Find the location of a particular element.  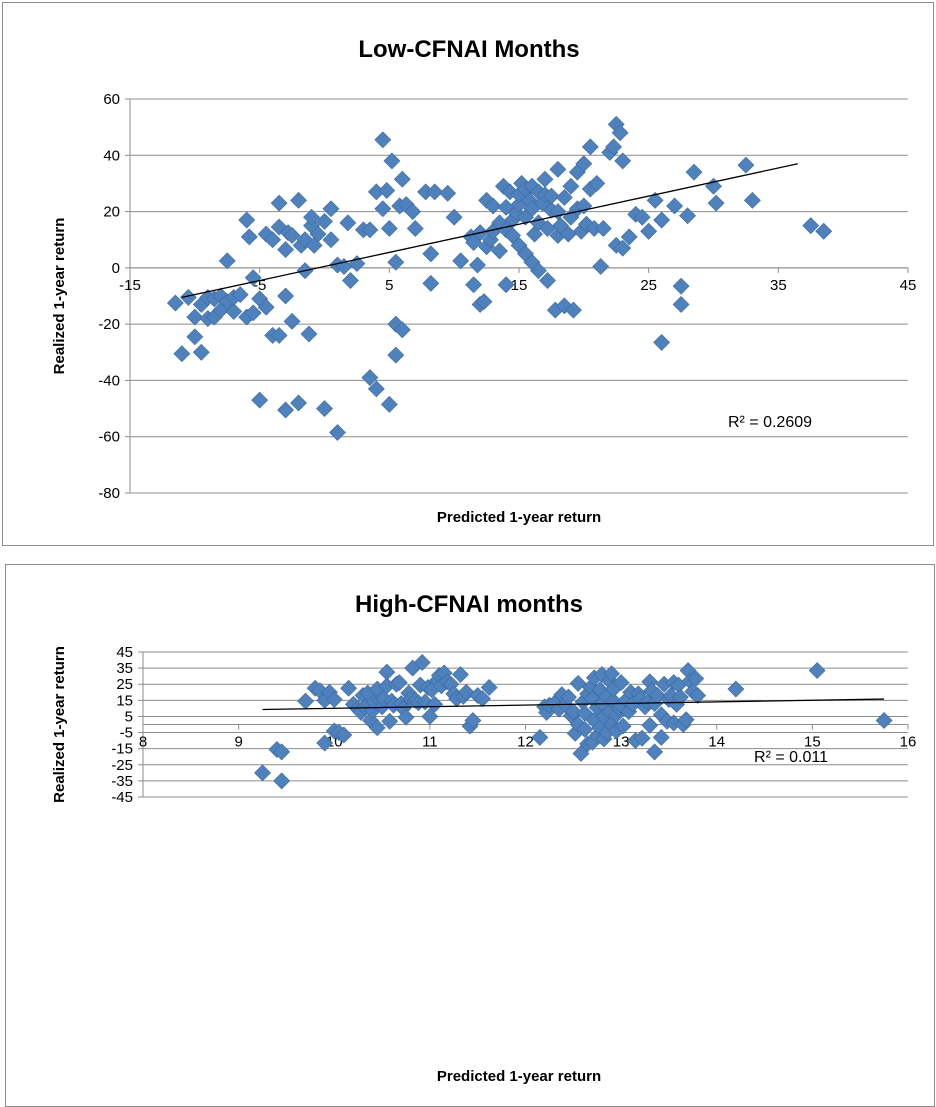

y-tick-label: -45 is located at coordinates (122, 797).